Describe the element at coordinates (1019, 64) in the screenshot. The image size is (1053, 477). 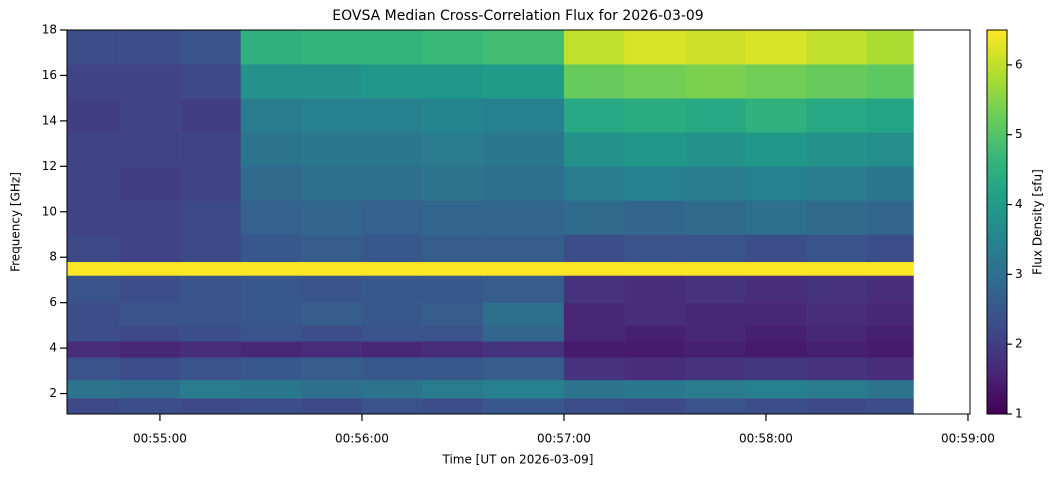
I see `colorbar-tick-label: 6` at that location.